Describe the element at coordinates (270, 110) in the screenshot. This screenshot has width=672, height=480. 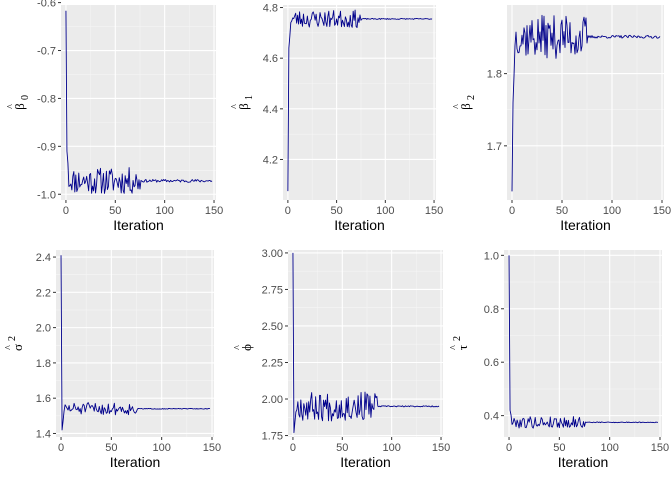
I see `y-tick-label: 4.4` at that location.